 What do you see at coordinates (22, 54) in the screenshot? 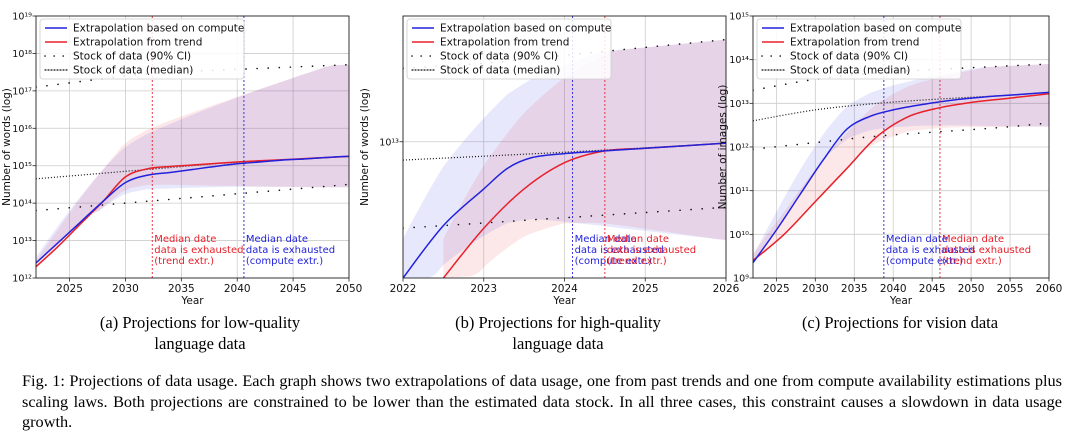
I see `y-tick-label: 10¹⁸` at bounding box center [22, 54].